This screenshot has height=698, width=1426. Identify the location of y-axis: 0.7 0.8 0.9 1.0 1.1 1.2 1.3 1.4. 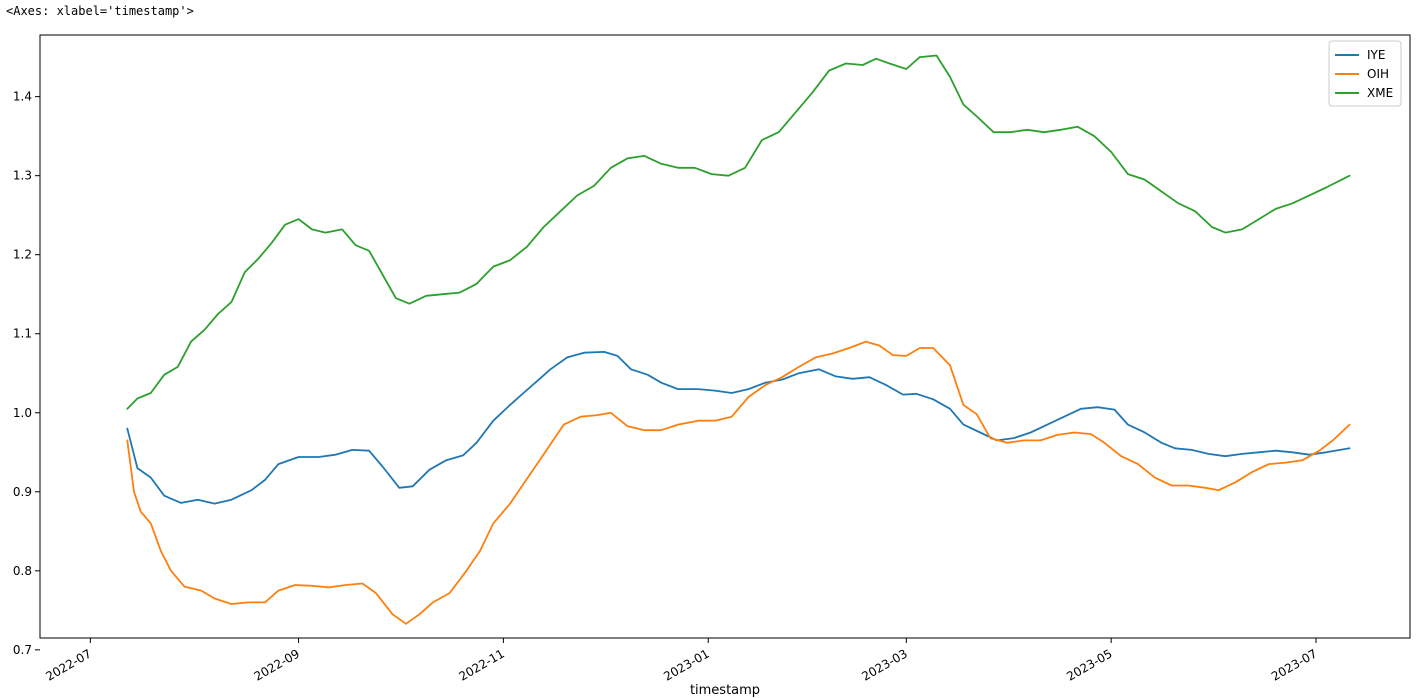
(26, 373).